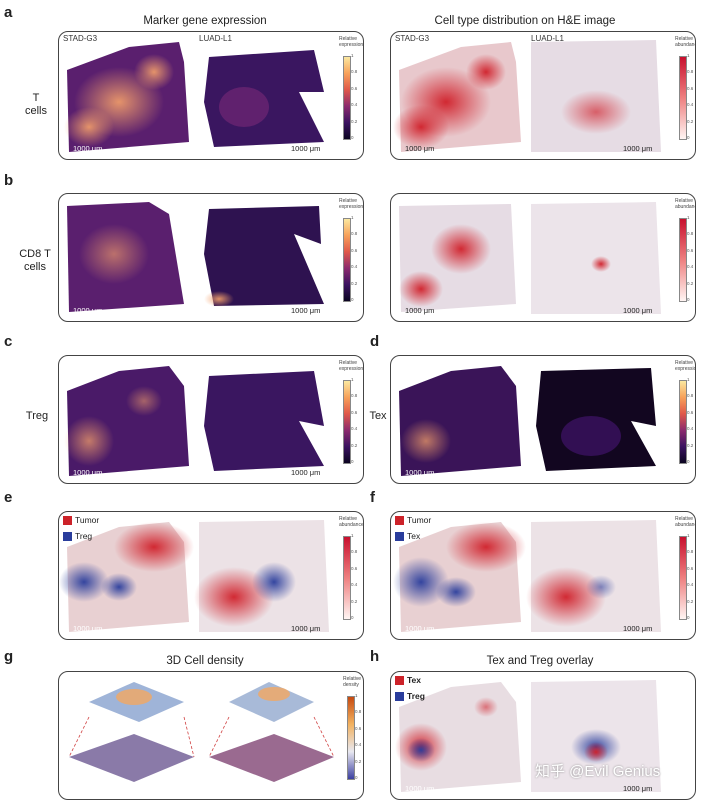  Describe the element at coordinates (530, 258) in the screenshot. I see `tissue-he-map` at that location.